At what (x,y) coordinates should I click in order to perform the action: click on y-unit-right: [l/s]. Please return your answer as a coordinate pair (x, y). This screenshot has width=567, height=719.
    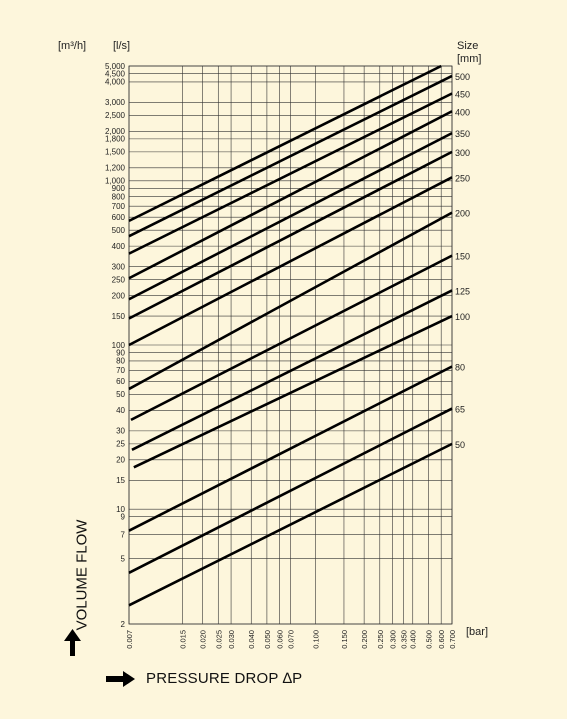
    Looking at the image, I should click on (122, 46).